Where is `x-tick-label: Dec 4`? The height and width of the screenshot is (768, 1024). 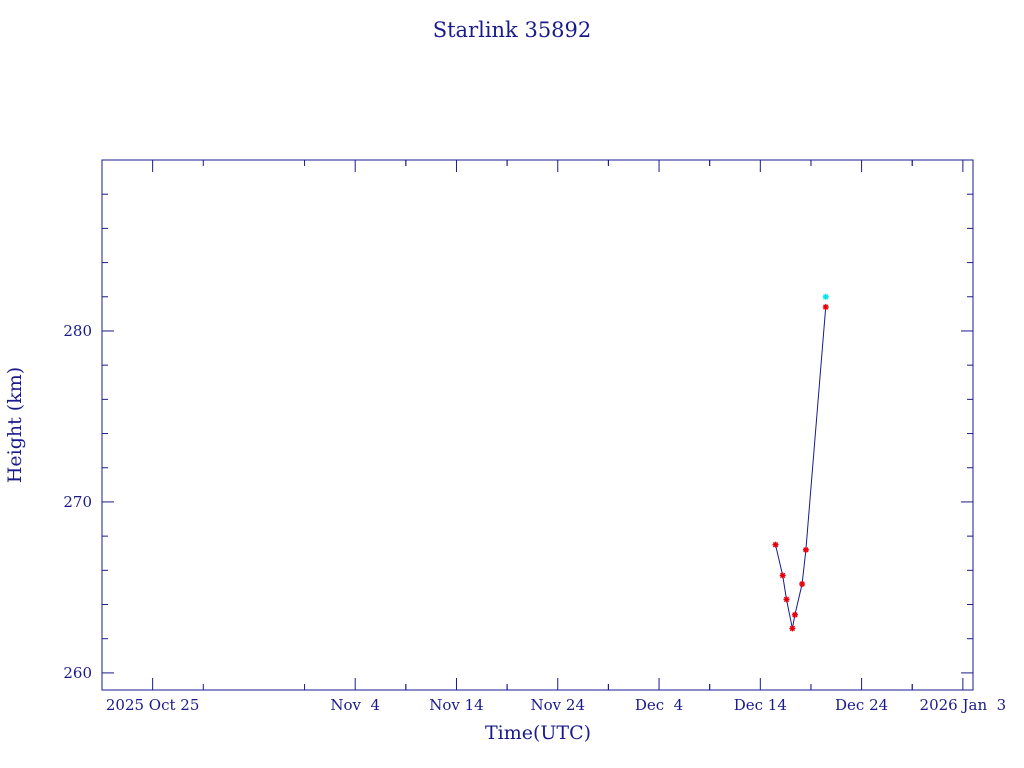 x-tick-label: Dec 4 is located at coordinates (659, 705).